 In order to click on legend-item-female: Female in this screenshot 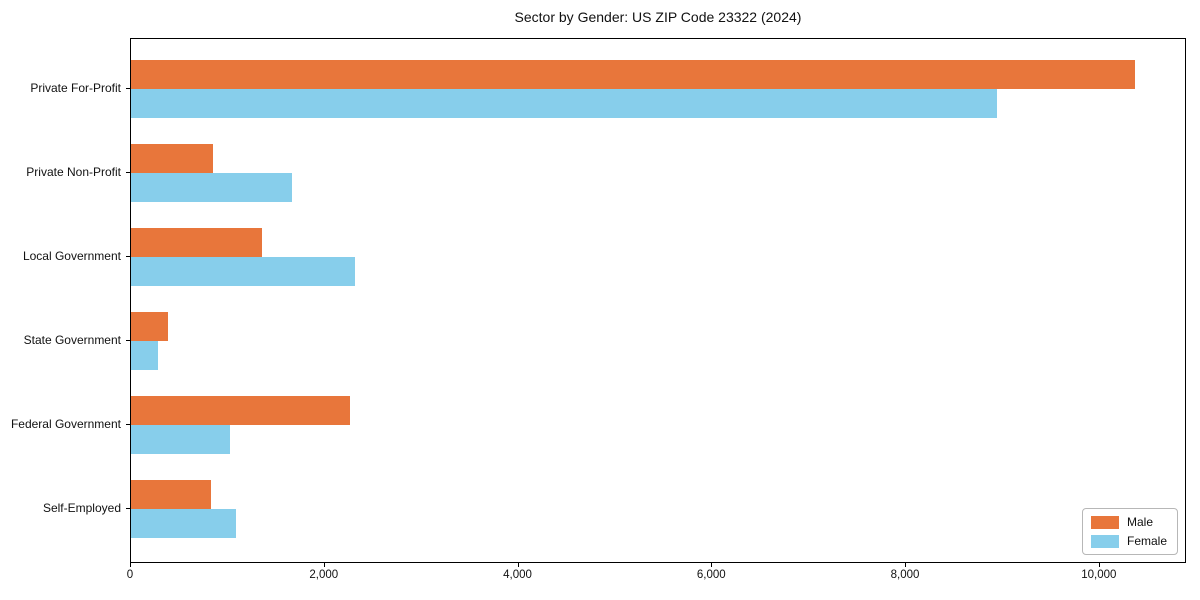, I will do `click(1128, 541)`.